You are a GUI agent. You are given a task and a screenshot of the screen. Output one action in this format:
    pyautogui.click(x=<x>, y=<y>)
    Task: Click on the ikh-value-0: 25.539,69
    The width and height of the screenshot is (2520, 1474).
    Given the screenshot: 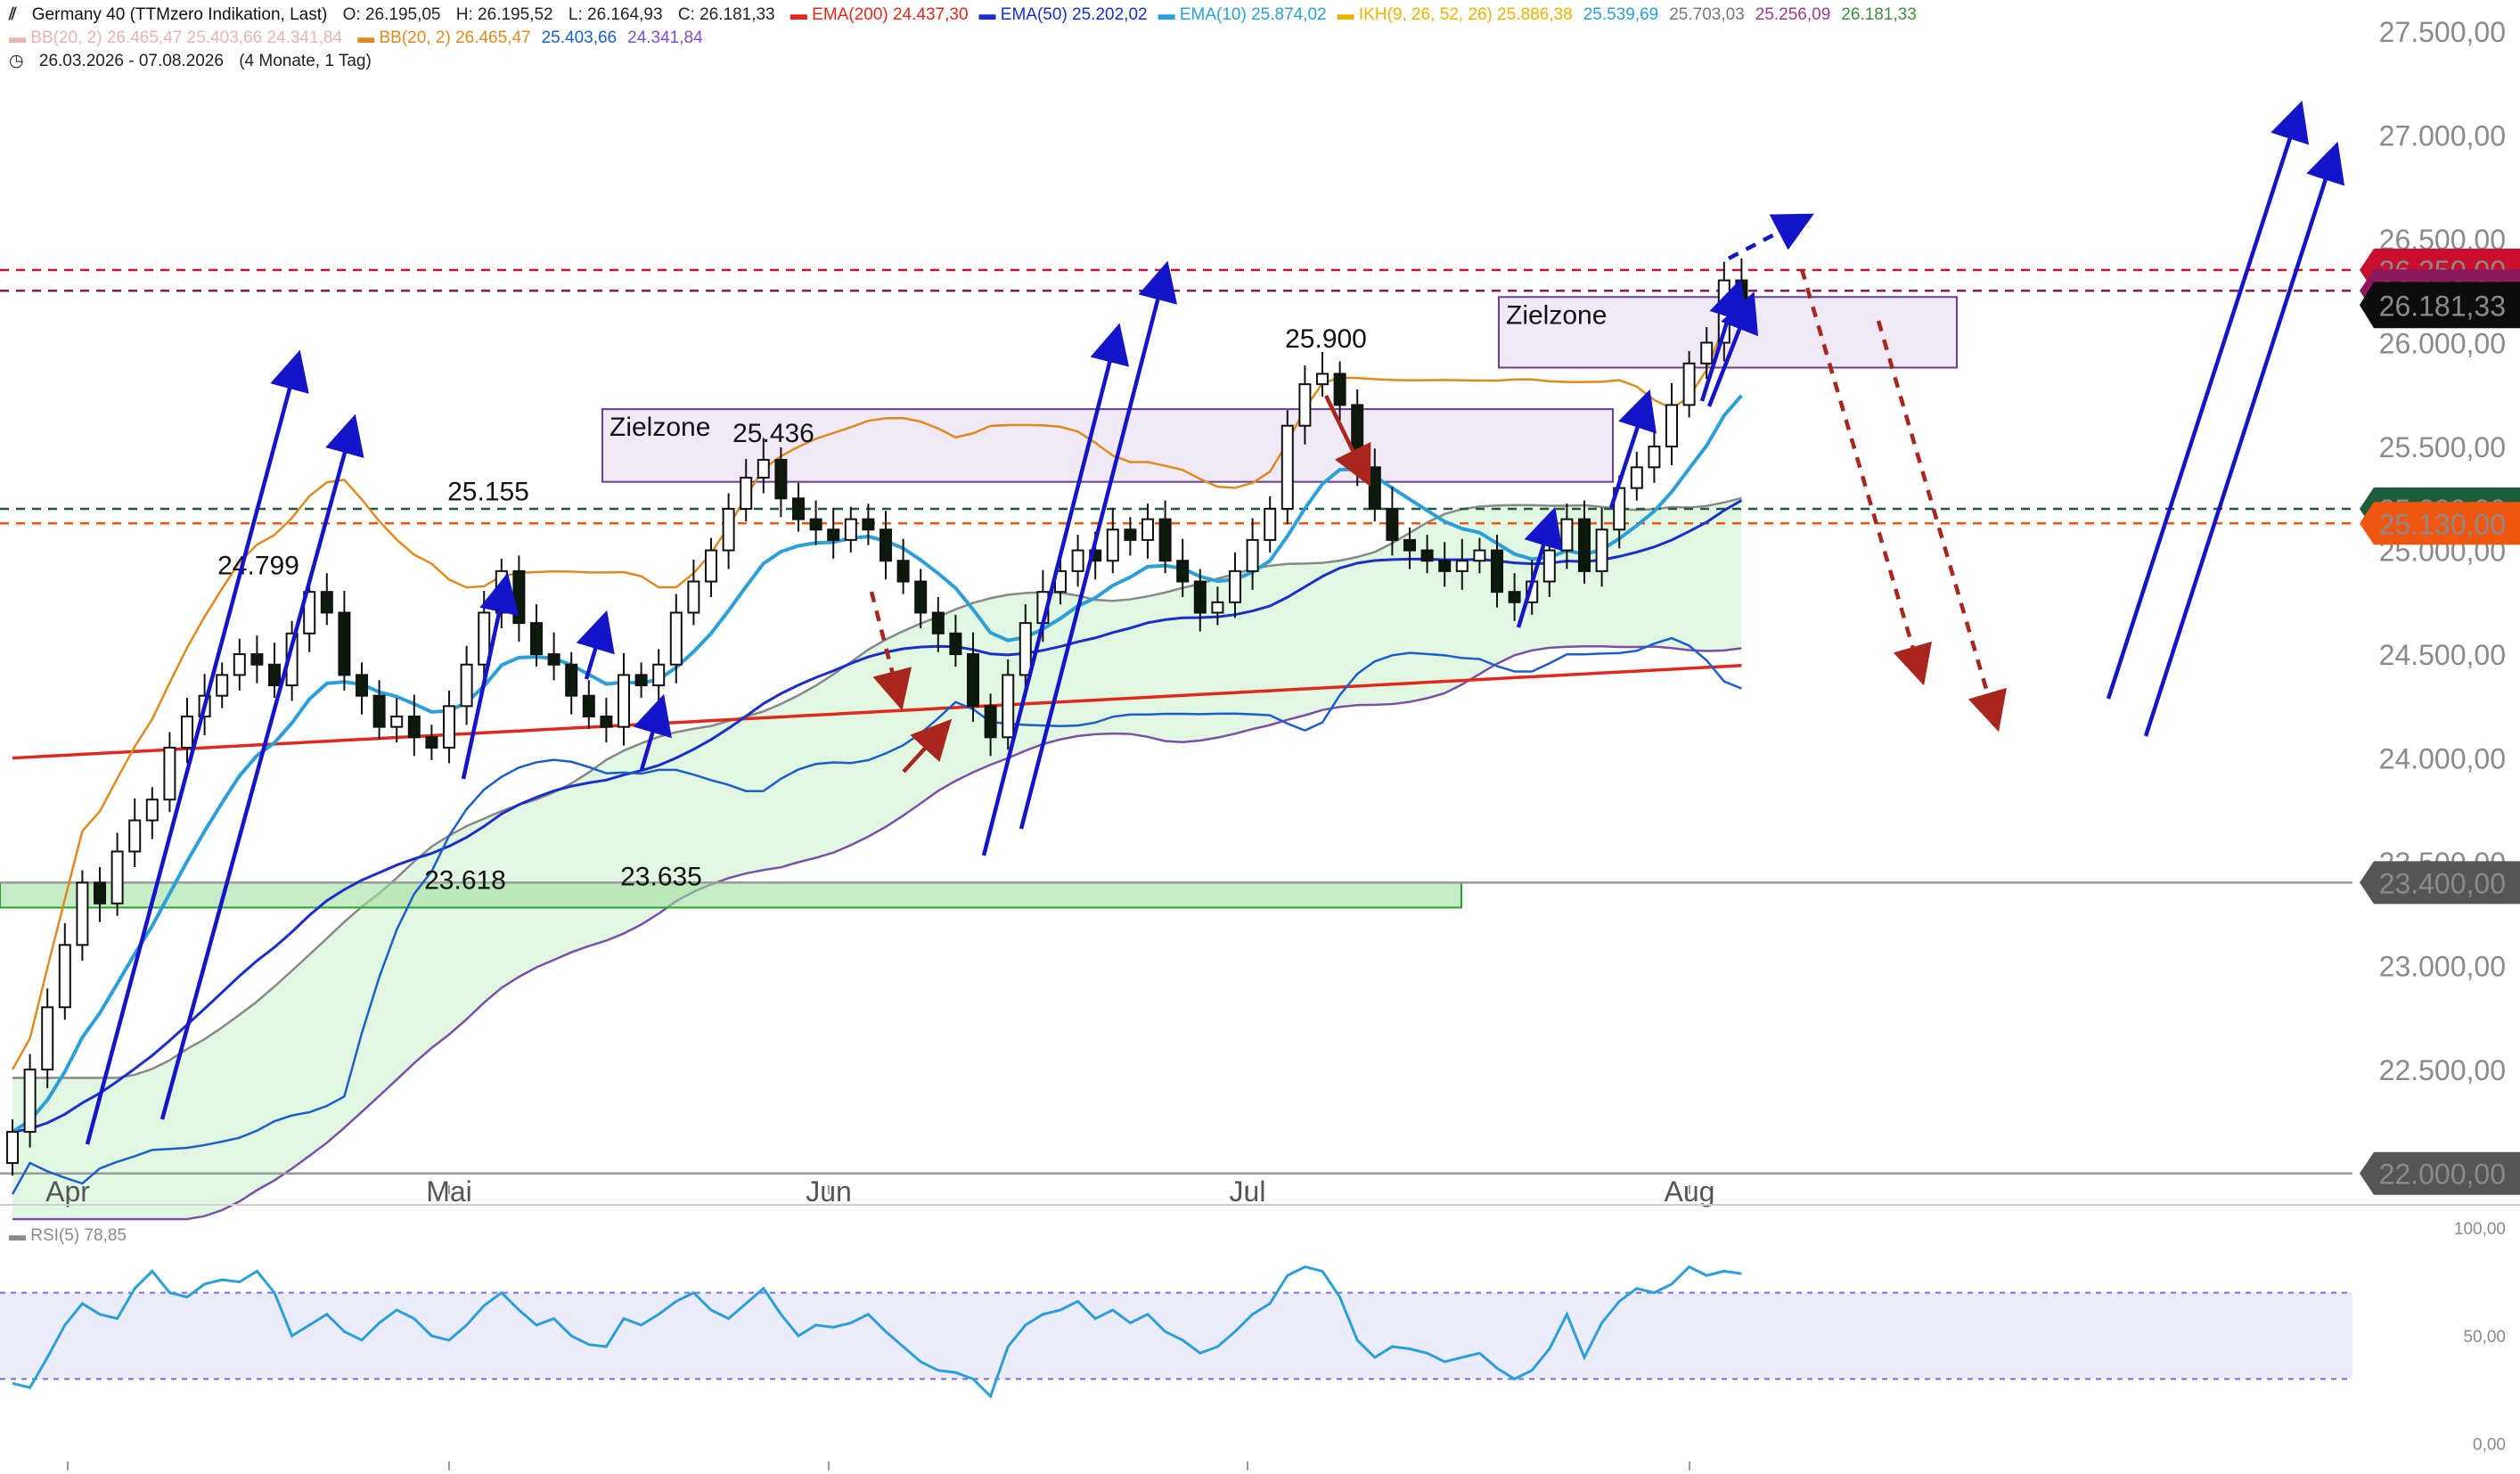 What is the action you would take?
    pyautogui.click(x=1621, y=15)
    